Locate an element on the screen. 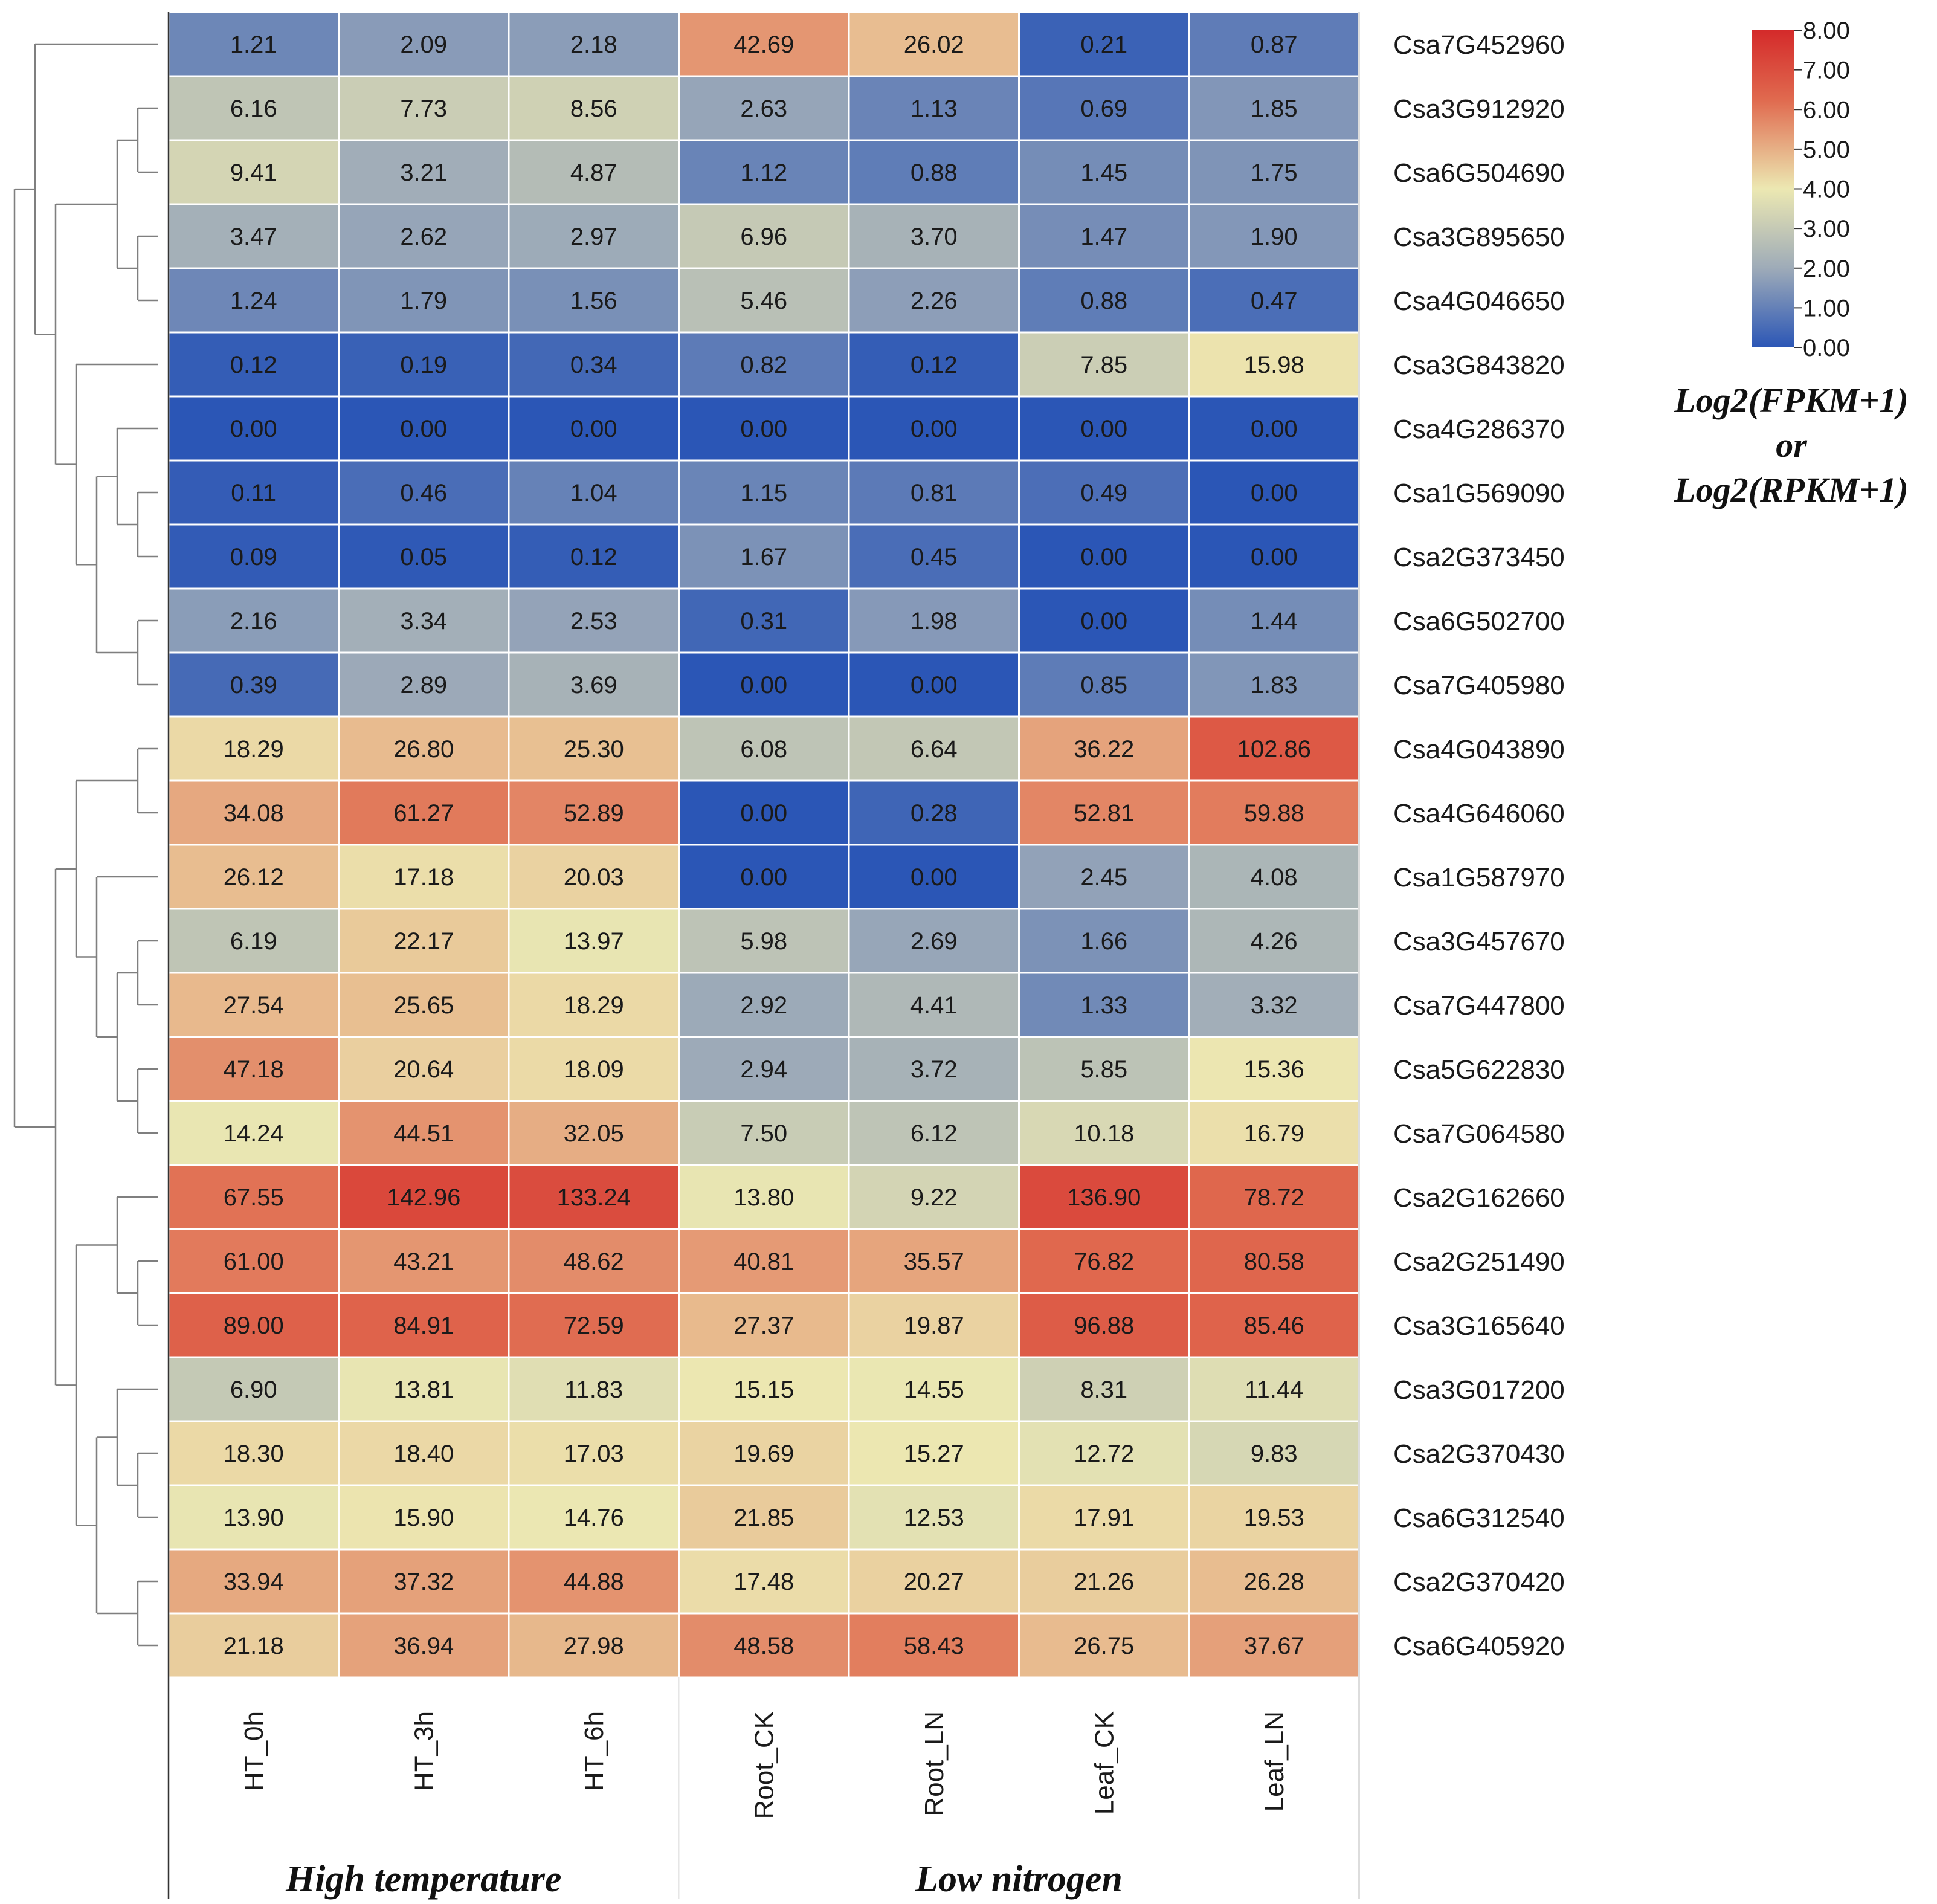 The image size is (1937, 1904). column-label: HT_0h is located at coordinates (254, 1751).